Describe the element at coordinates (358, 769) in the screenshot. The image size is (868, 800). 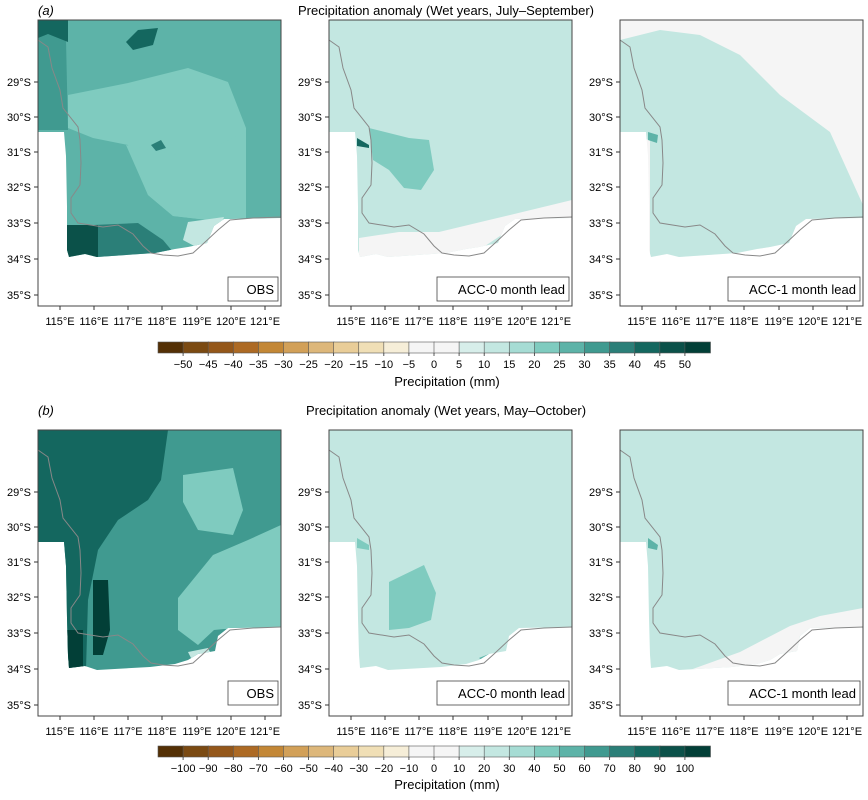
I see `colorbar-tick-label: −30` at that location.